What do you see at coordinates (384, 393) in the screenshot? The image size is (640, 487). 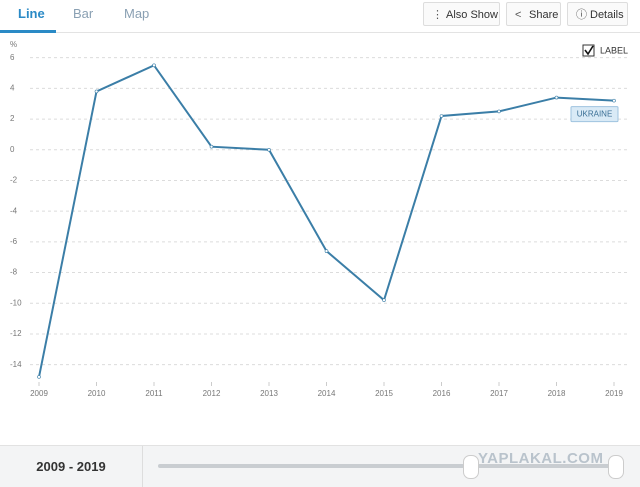 I see `x-tick-label: 2015` at bounding box center [384, 393].